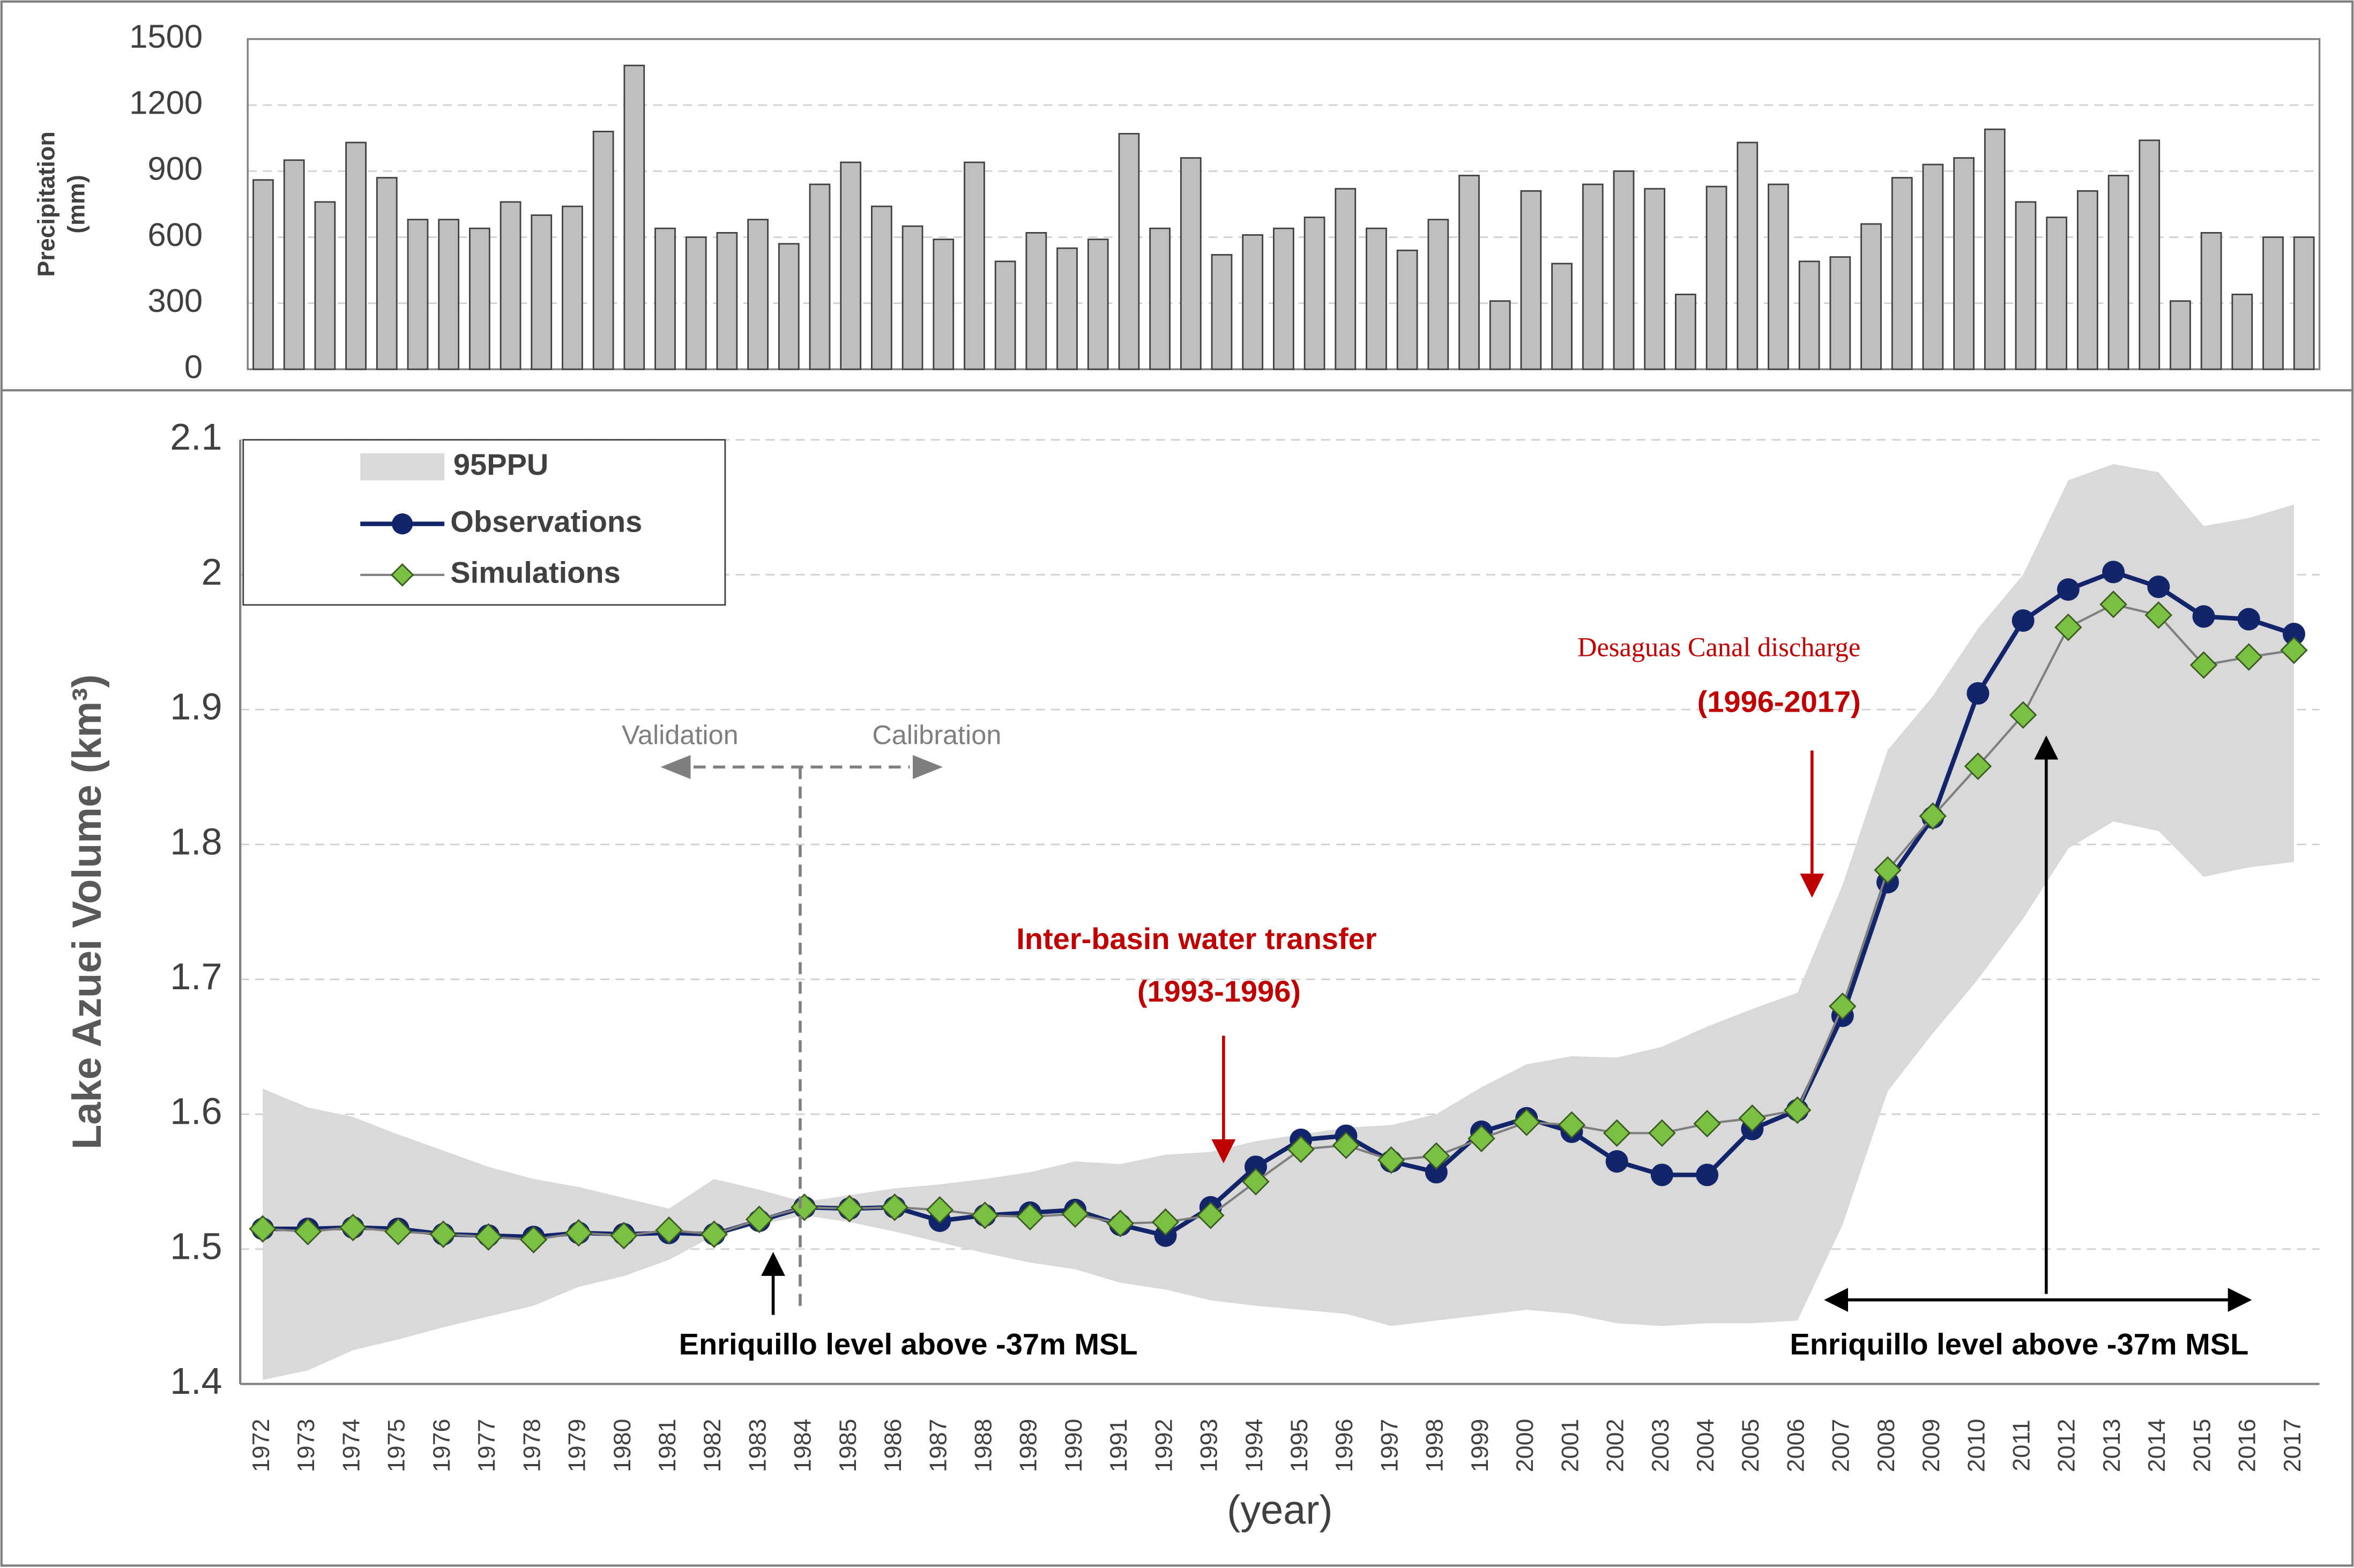  I want to click on x-tick-label: 1985, so click(848, 1446).